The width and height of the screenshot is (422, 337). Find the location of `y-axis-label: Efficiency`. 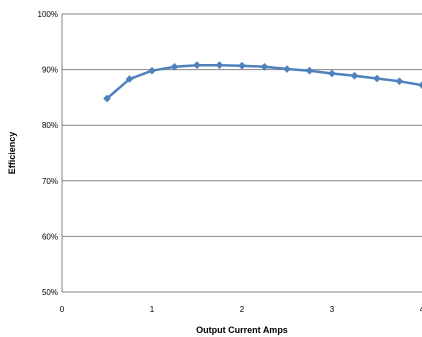

y-axis-label: Efficiency is located at coordinates (12, 153).